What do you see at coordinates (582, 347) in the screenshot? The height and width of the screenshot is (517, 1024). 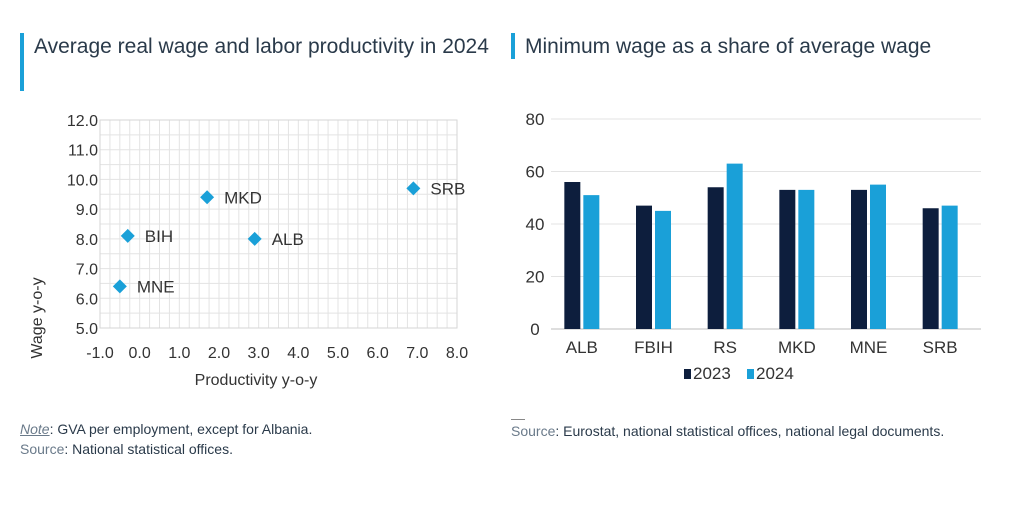 I see `bar-x-tick-label: ALB` at bounding box center [582, 347].